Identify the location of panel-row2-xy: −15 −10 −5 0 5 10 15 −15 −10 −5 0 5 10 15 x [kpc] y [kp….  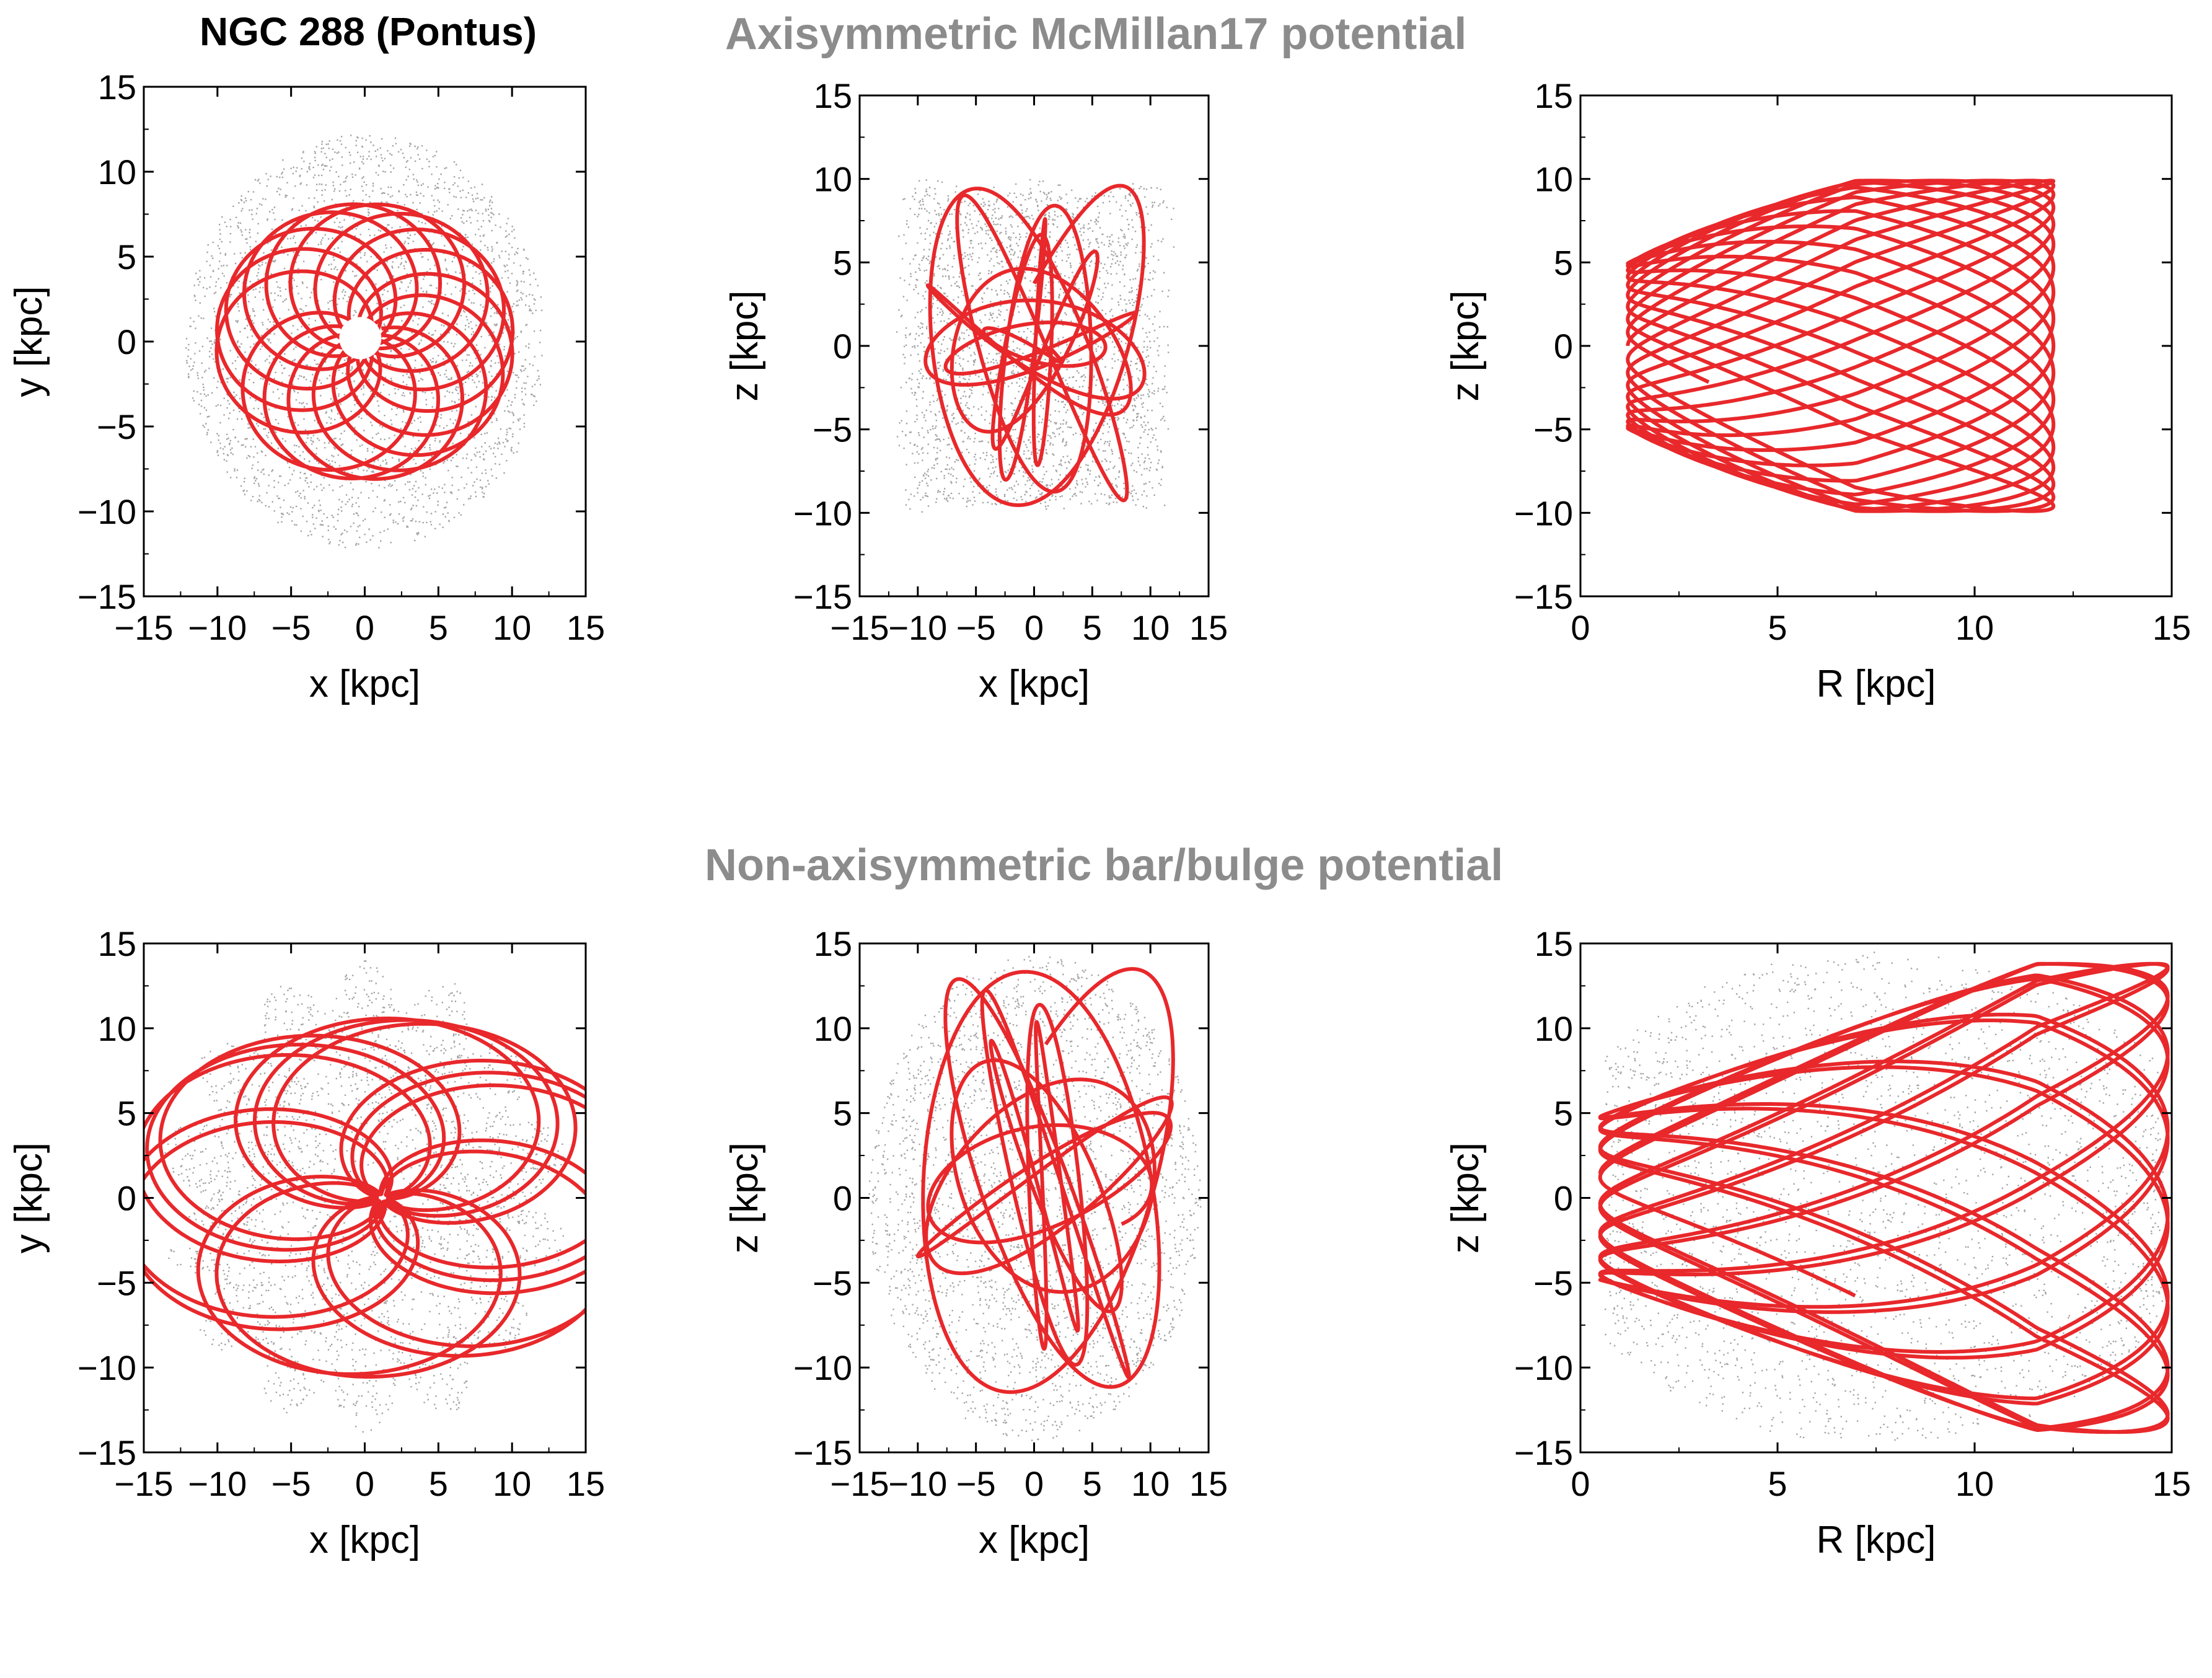
(306, 1242).